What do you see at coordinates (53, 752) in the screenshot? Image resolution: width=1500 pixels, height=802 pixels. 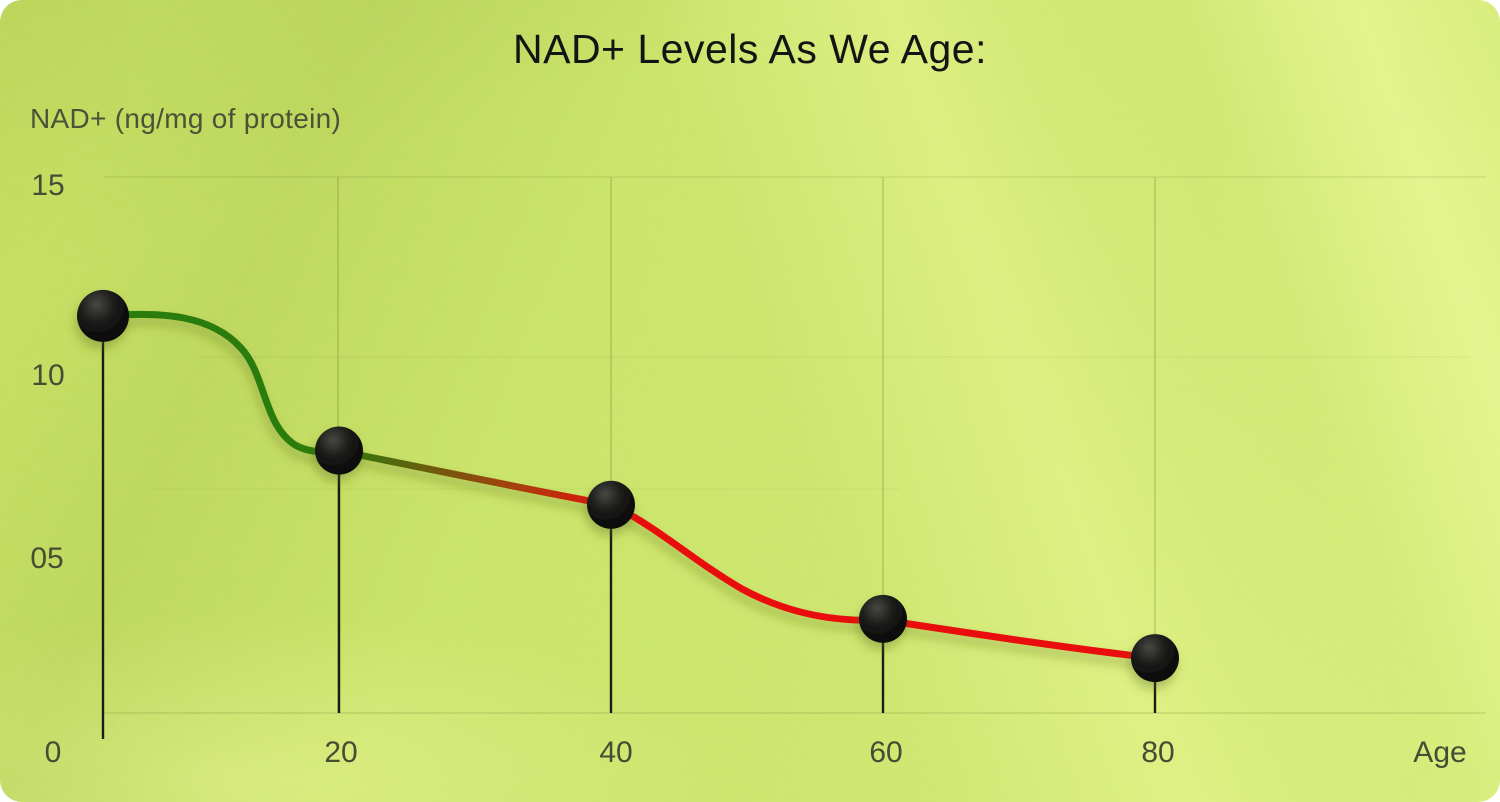 I see `x-tick-0: 0` at bounding box center [53, 752].